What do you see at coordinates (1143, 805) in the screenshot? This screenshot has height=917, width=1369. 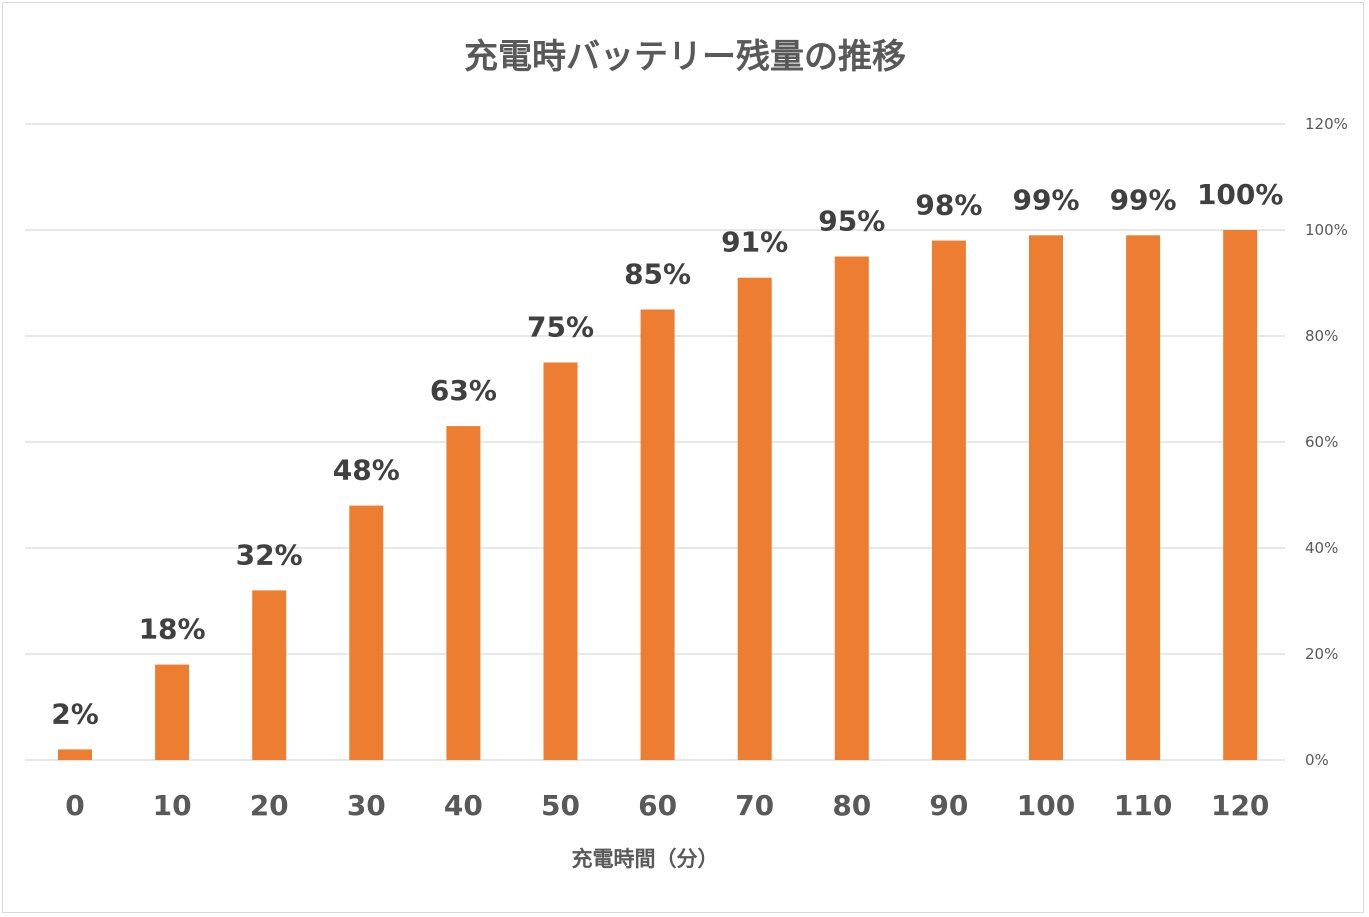 I see `x-tick-label: 110` at bounding box center [1143, 805].